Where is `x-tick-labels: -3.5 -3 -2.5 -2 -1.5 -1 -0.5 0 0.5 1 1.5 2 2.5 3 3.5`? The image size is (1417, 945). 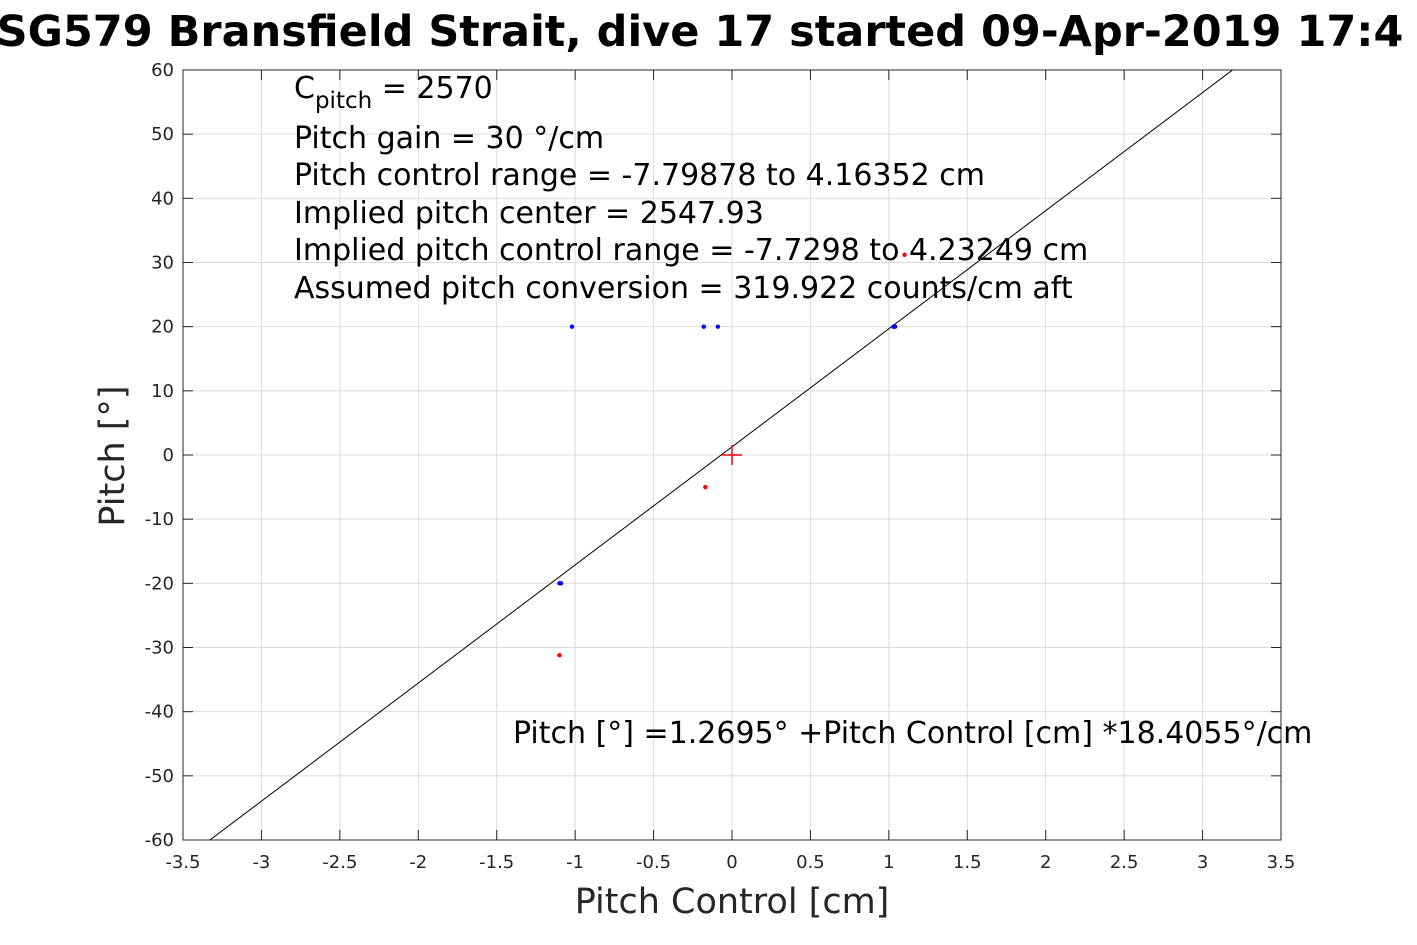
x-tick-labels: -3.5 -3 -2.5 -2 -1.5 -1 -0.5 0 0.5 1 1.5 2 2.5 3 3.5 is located at coordinates (730, 862).